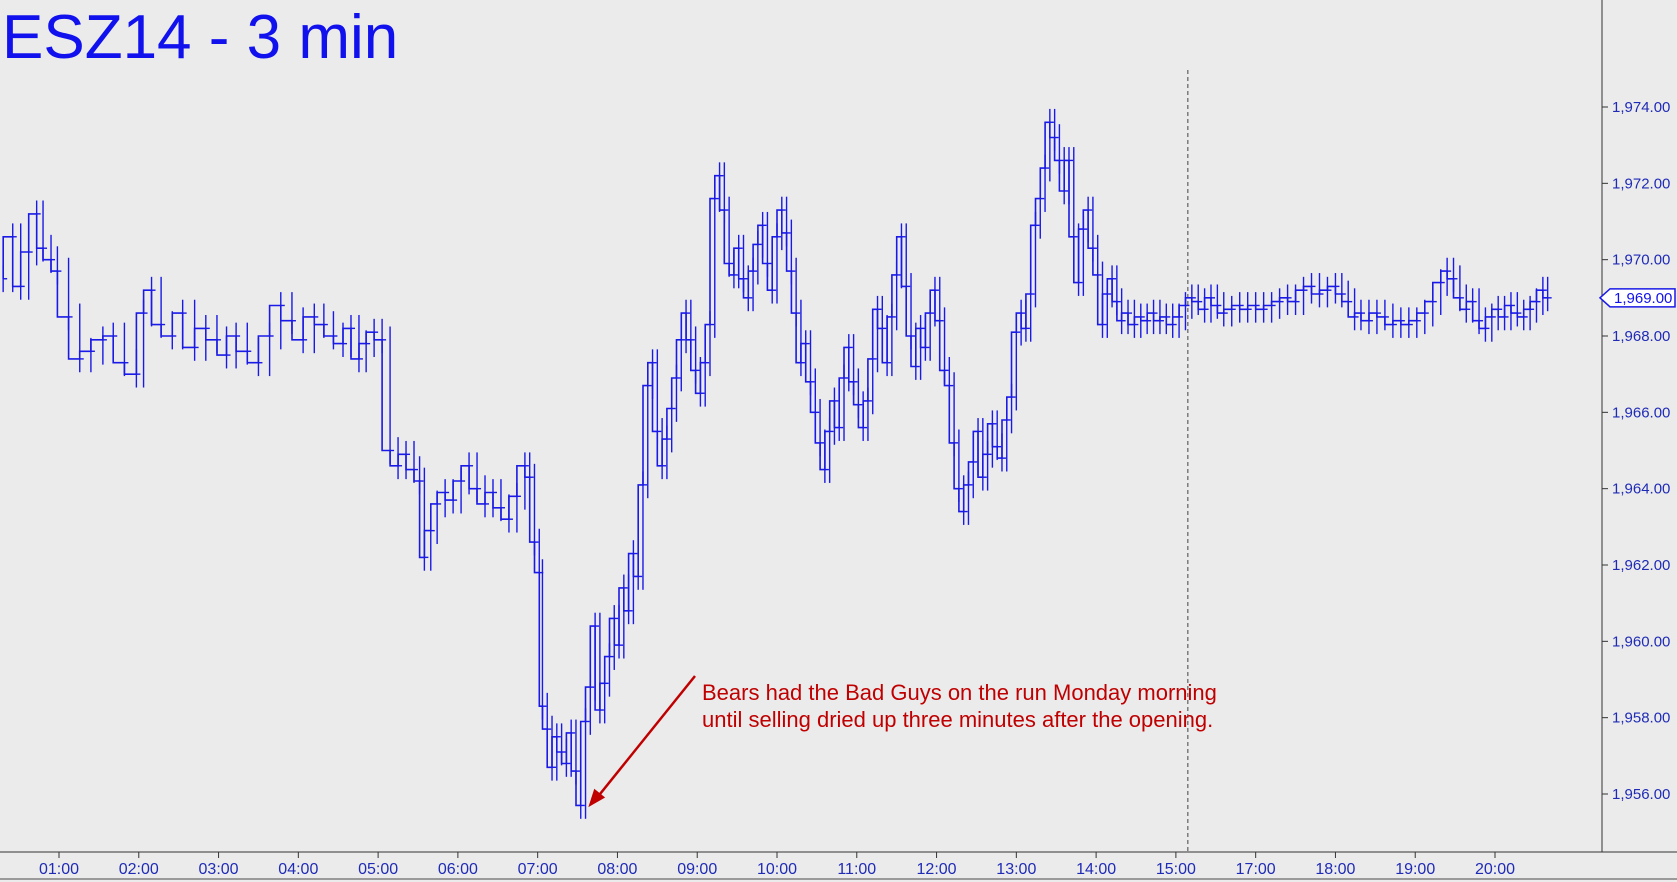 The image size is (1677, 882). I want to click on x-tick-label: 02:00, so click(139, 869).